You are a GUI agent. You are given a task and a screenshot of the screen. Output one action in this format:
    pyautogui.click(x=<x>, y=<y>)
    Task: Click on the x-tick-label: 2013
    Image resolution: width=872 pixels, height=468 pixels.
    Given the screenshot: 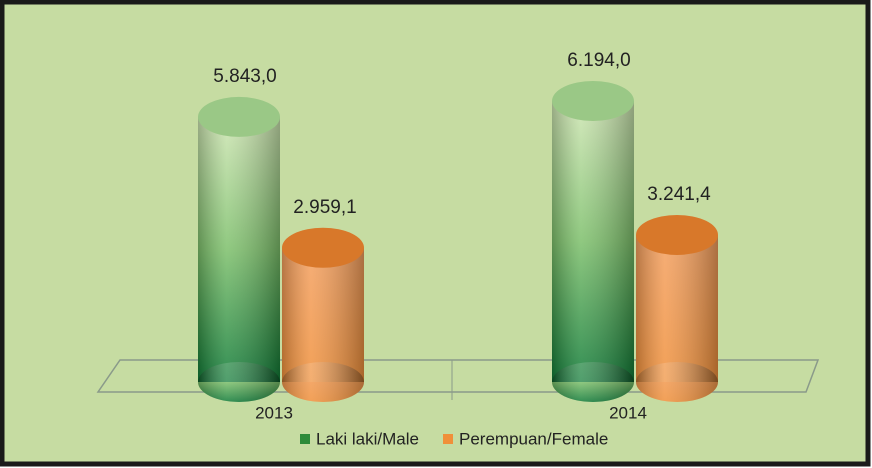 What is the action you would take?
    pyautogui.click(x=274, y=412)
    